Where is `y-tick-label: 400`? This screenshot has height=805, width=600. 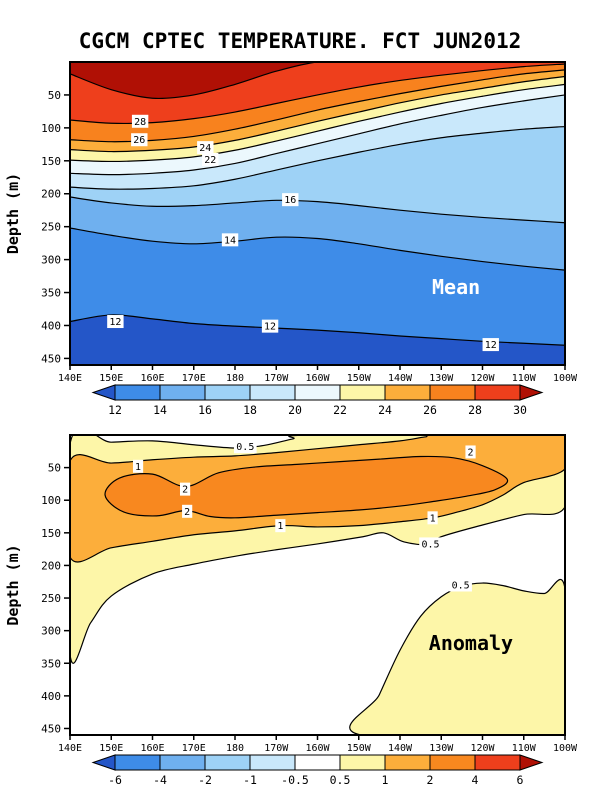 y-tick-label: 400 is located at coordinates (51, 325).